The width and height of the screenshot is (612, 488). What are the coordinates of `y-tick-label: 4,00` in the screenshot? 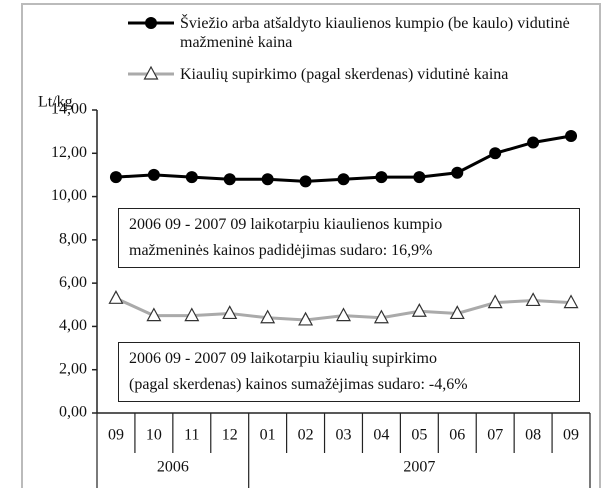 It's located at (73, 325).